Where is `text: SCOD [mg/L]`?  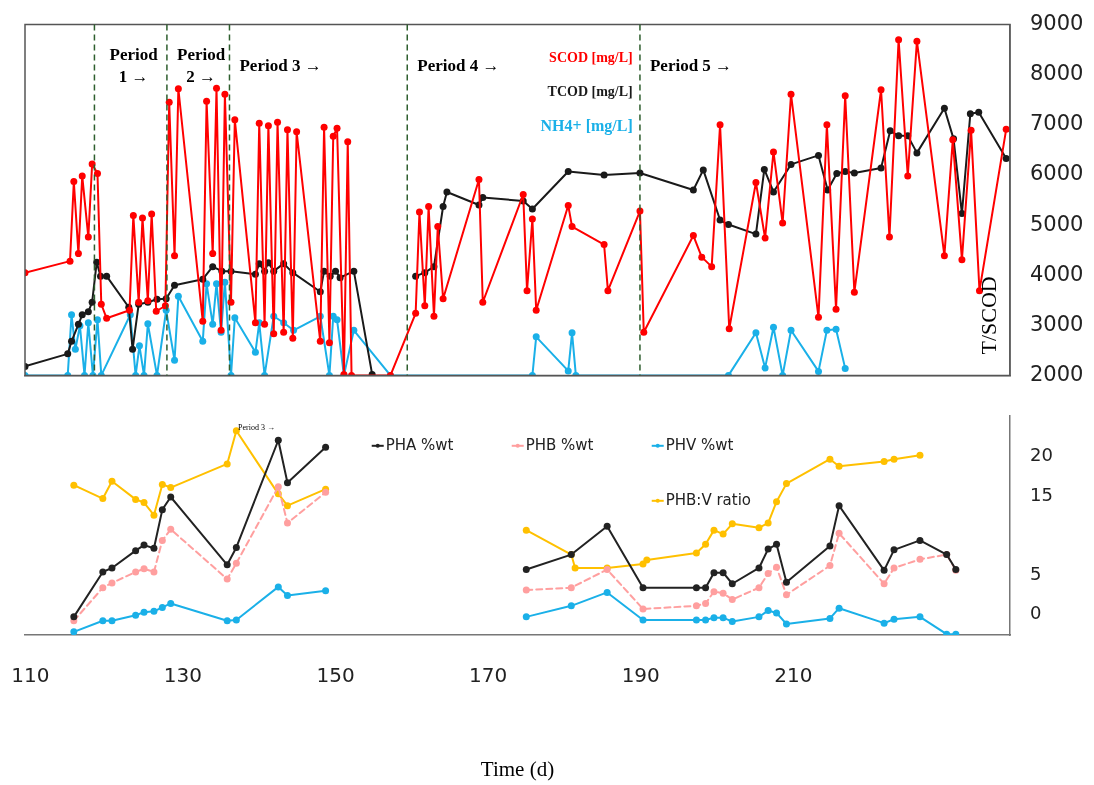 text: SCOD [mg/L] is located at coordinates (591, 58).